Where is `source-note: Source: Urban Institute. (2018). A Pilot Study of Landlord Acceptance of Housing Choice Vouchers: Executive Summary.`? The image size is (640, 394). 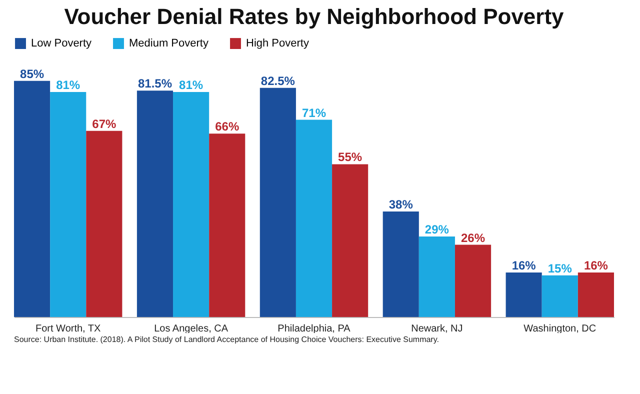
source-note: Source: Urban Institute. (2018). A Pilot Study of Landlord Acceptance of Housing Choice Vouchers: Executive Summary. is located at coordinates (226, 339).